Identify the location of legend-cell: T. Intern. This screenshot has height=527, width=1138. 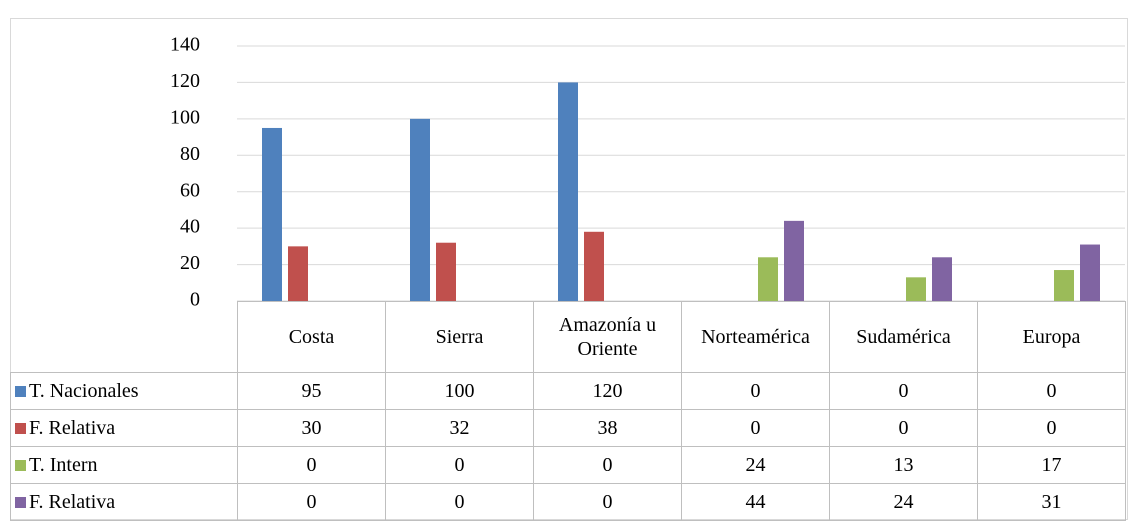
(124, 465).